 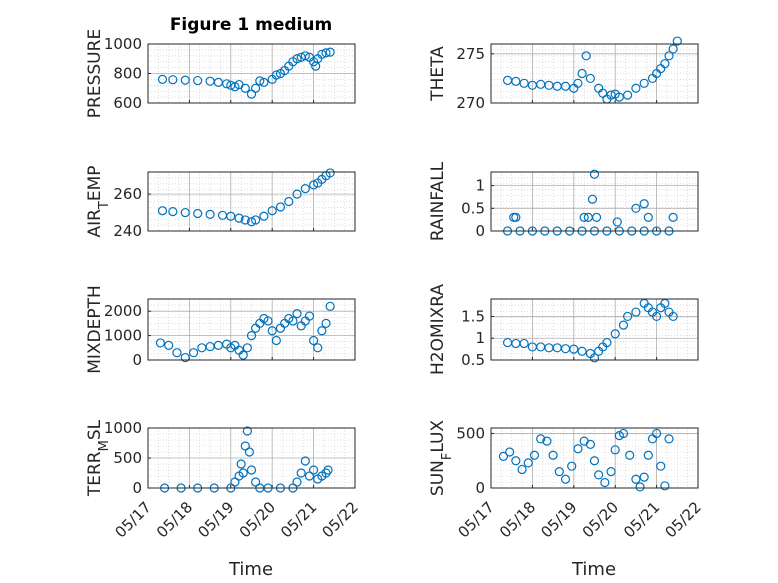 What do you see at coordinates (641, 519) in the screenshot?
I see `x-tick-label: 05/21` at bounding box center [641, 519].